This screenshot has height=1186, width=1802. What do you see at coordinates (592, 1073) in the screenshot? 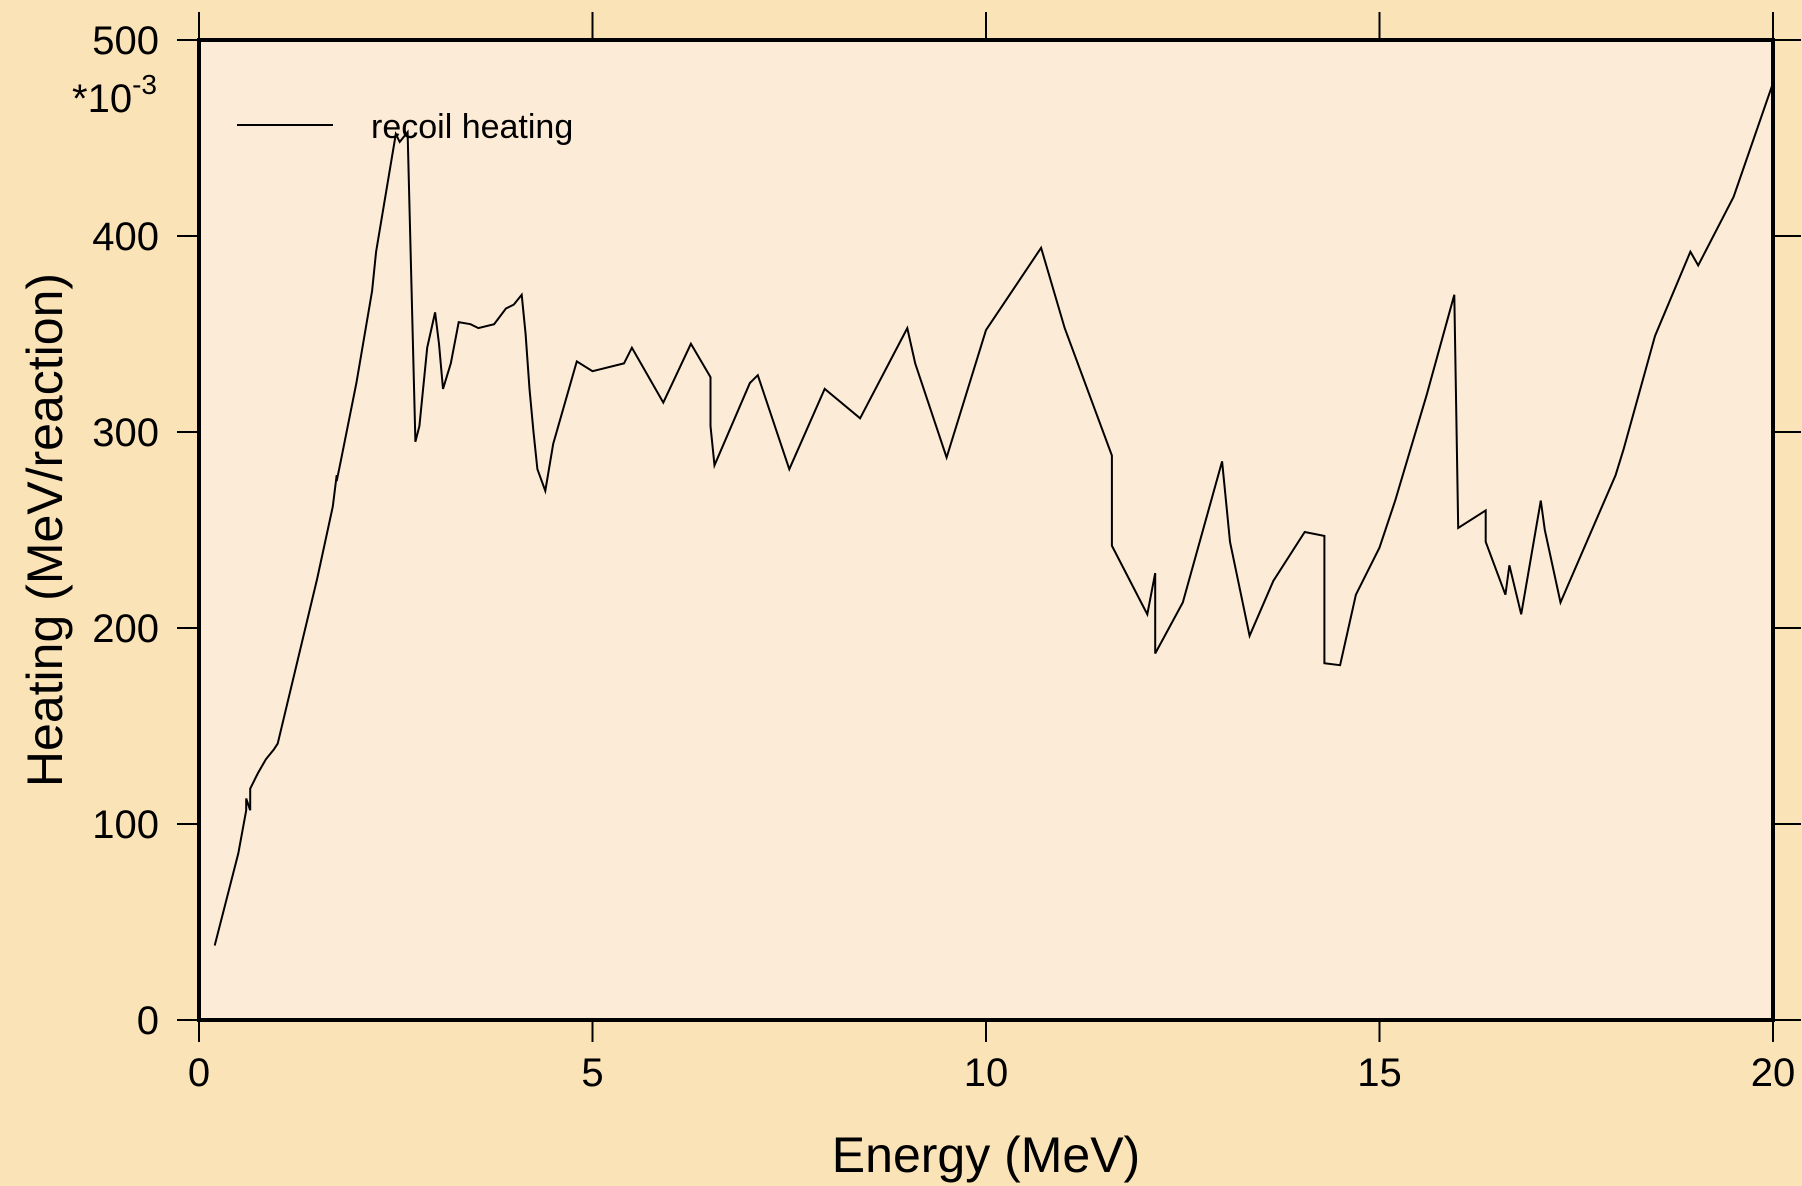
I see `x-tick-label: 5` at bounding box center [592, 1073].